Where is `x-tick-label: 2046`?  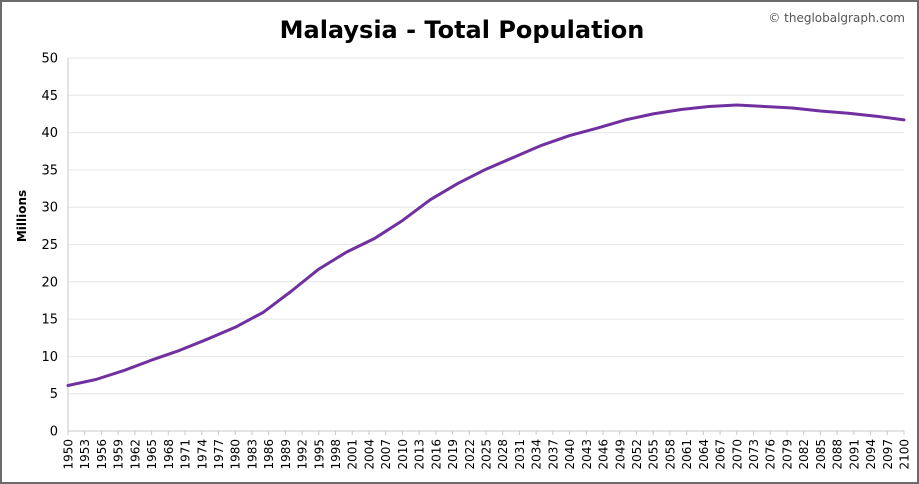 x-tick-label: 2046 is located at coordinates (604, 454).